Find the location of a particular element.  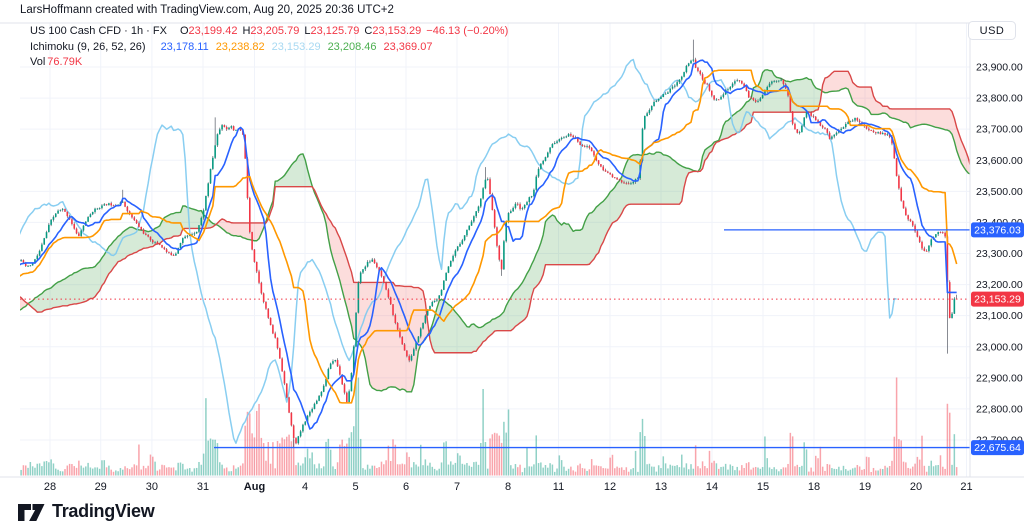

high-value: 23,205.79 is located at coordinates (275, 31).